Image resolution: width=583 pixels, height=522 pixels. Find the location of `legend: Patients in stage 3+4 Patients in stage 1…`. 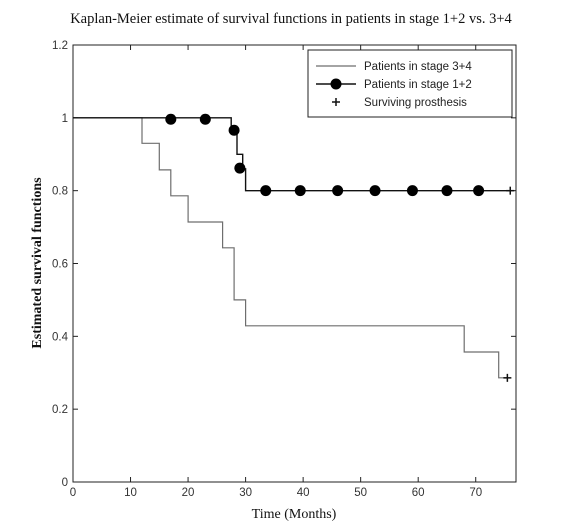

legend: Patients in stage 3+4 Patients in stage 1… is located at coordinates (410, 83).